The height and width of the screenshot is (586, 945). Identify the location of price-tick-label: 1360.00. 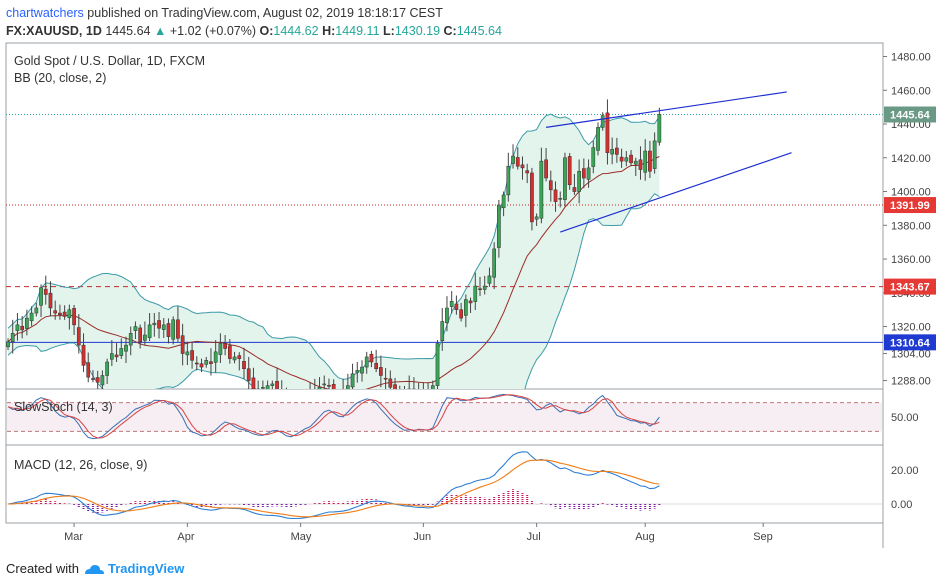
(911, 260).